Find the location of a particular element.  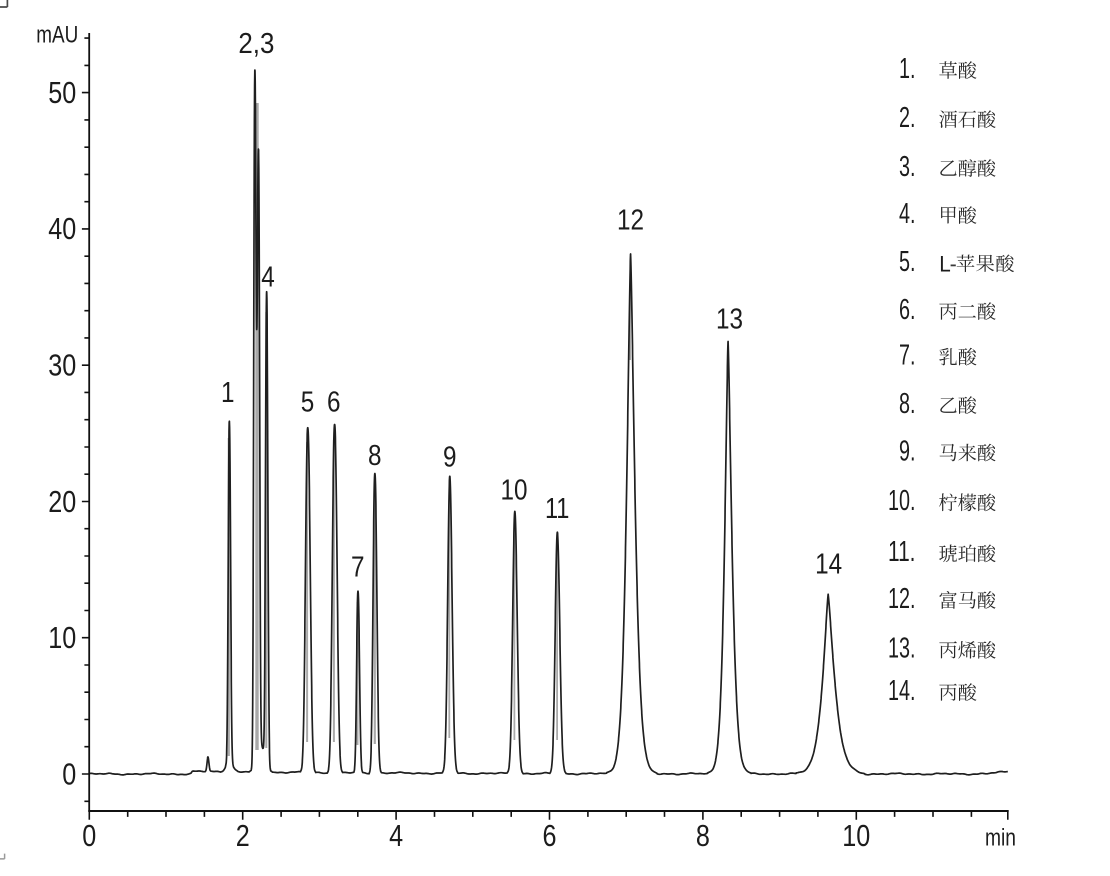

svg-text: 8. is located at coordinates (907, 404).